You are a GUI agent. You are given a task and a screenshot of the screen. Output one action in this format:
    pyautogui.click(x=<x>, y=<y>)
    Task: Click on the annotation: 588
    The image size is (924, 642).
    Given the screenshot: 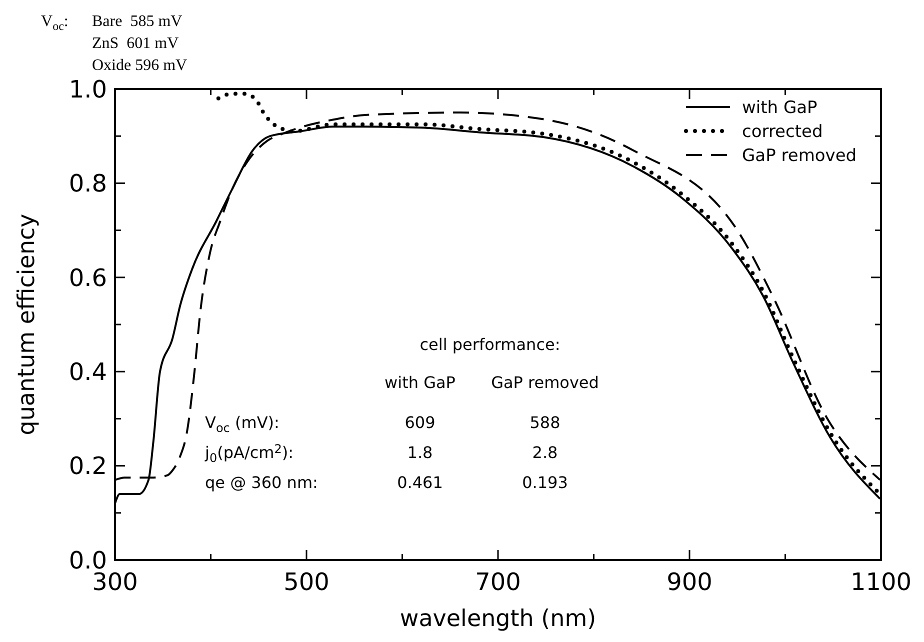 What is the action you would take?
    pyautogui.click(x=545, y=422)
    